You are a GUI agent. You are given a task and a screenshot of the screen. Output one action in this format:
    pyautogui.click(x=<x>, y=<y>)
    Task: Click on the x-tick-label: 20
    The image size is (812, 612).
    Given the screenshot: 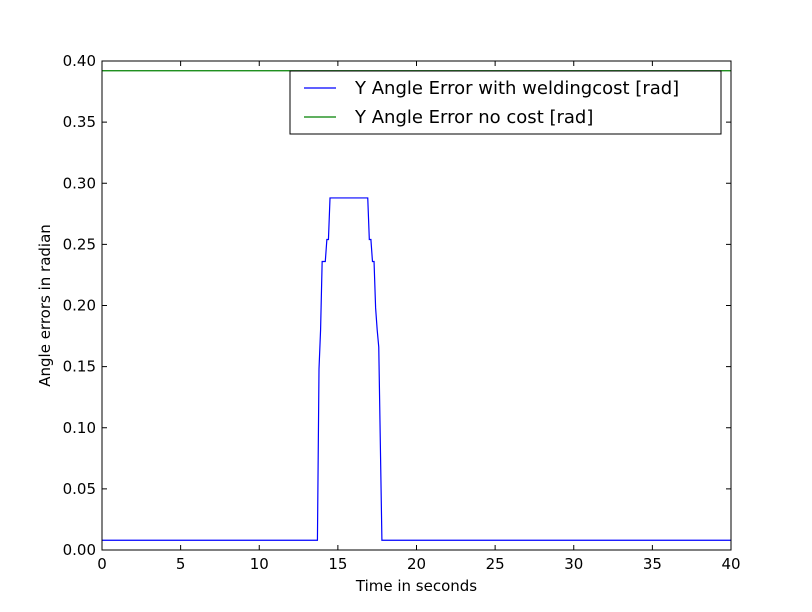 What is the action you would take?
    pyautogui.click(x=416, y=564)
    